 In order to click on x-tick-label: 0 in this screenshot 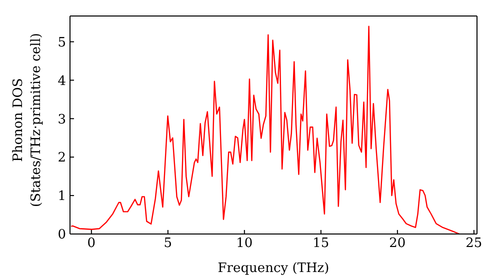, I will do `click(91, 244)`.